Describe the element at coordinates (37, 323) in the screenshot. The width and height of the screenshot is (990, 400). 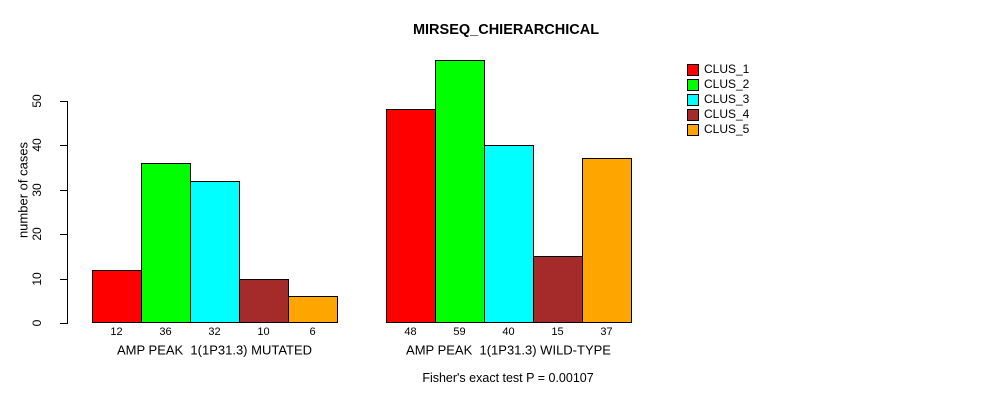
I see `y-tick-label: 0` at that location.